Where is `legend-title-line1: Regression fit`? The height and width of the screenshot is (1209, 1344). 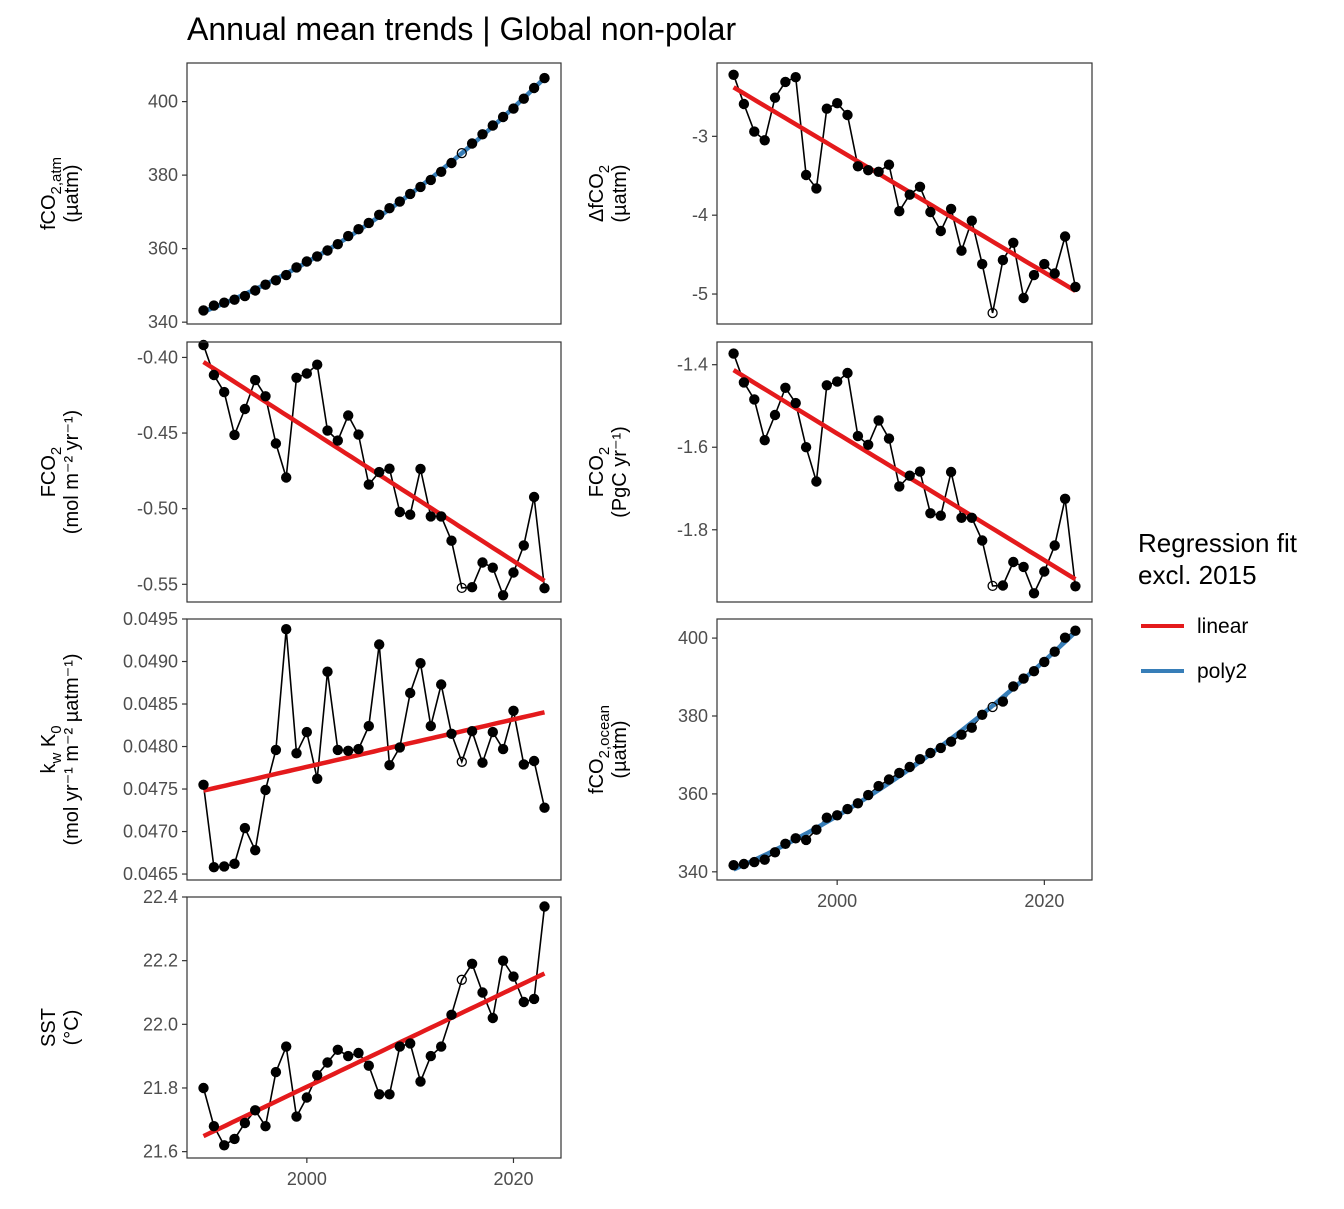 legend-title-line1: Regression fit is located at coordinates (1218, 543).